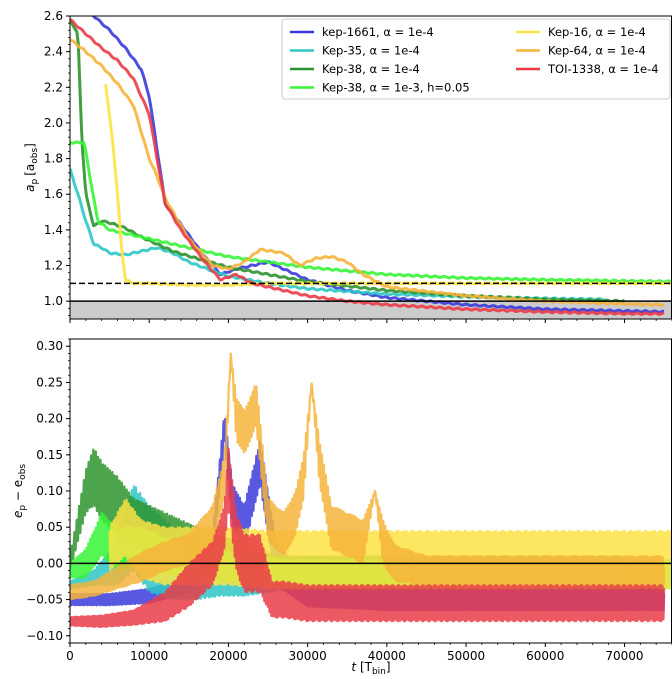 Image resolution: width=672 pixels, height=679 pixels. What do you see at coordinates (355, 667) in the screenshot?
I see `x-axis-label-symbol: t` at bounding box center [355, 667].